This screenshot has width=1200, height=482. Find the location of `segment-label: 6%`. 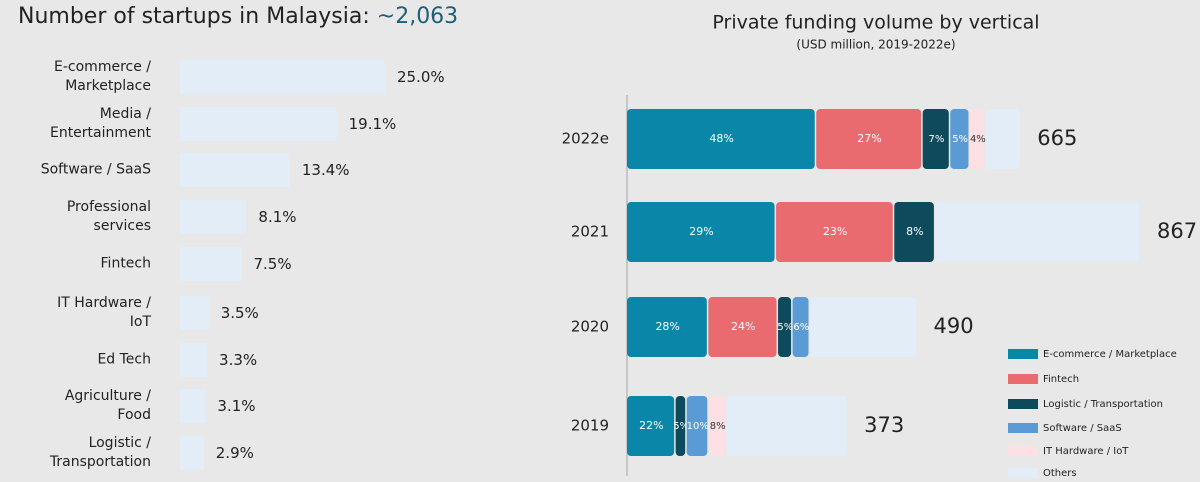

segment-label: 6% is located at coordinates (801, 327).